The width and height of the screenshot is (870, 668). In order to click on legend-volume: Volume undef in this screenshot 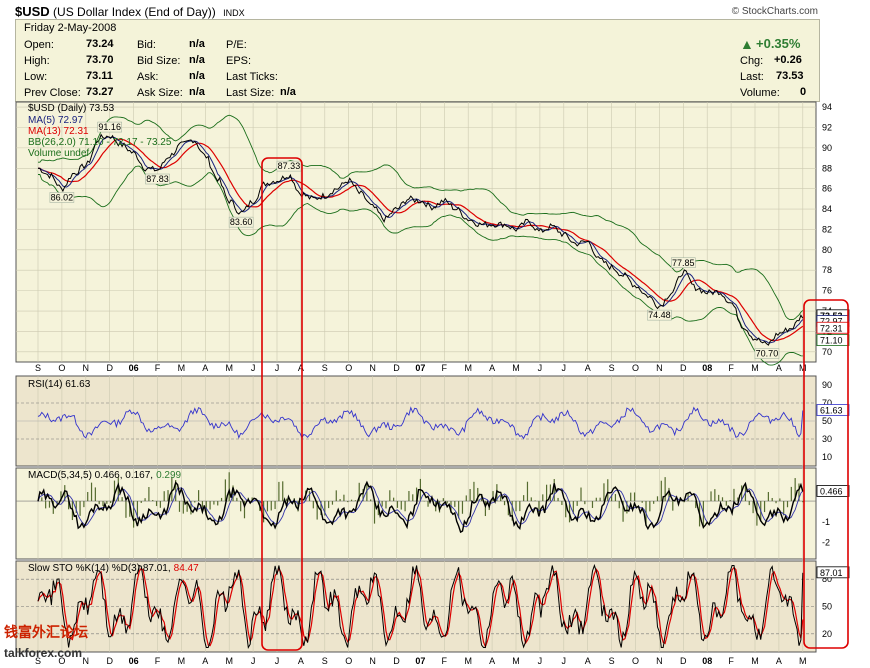, I will do `click(58, 153)`.